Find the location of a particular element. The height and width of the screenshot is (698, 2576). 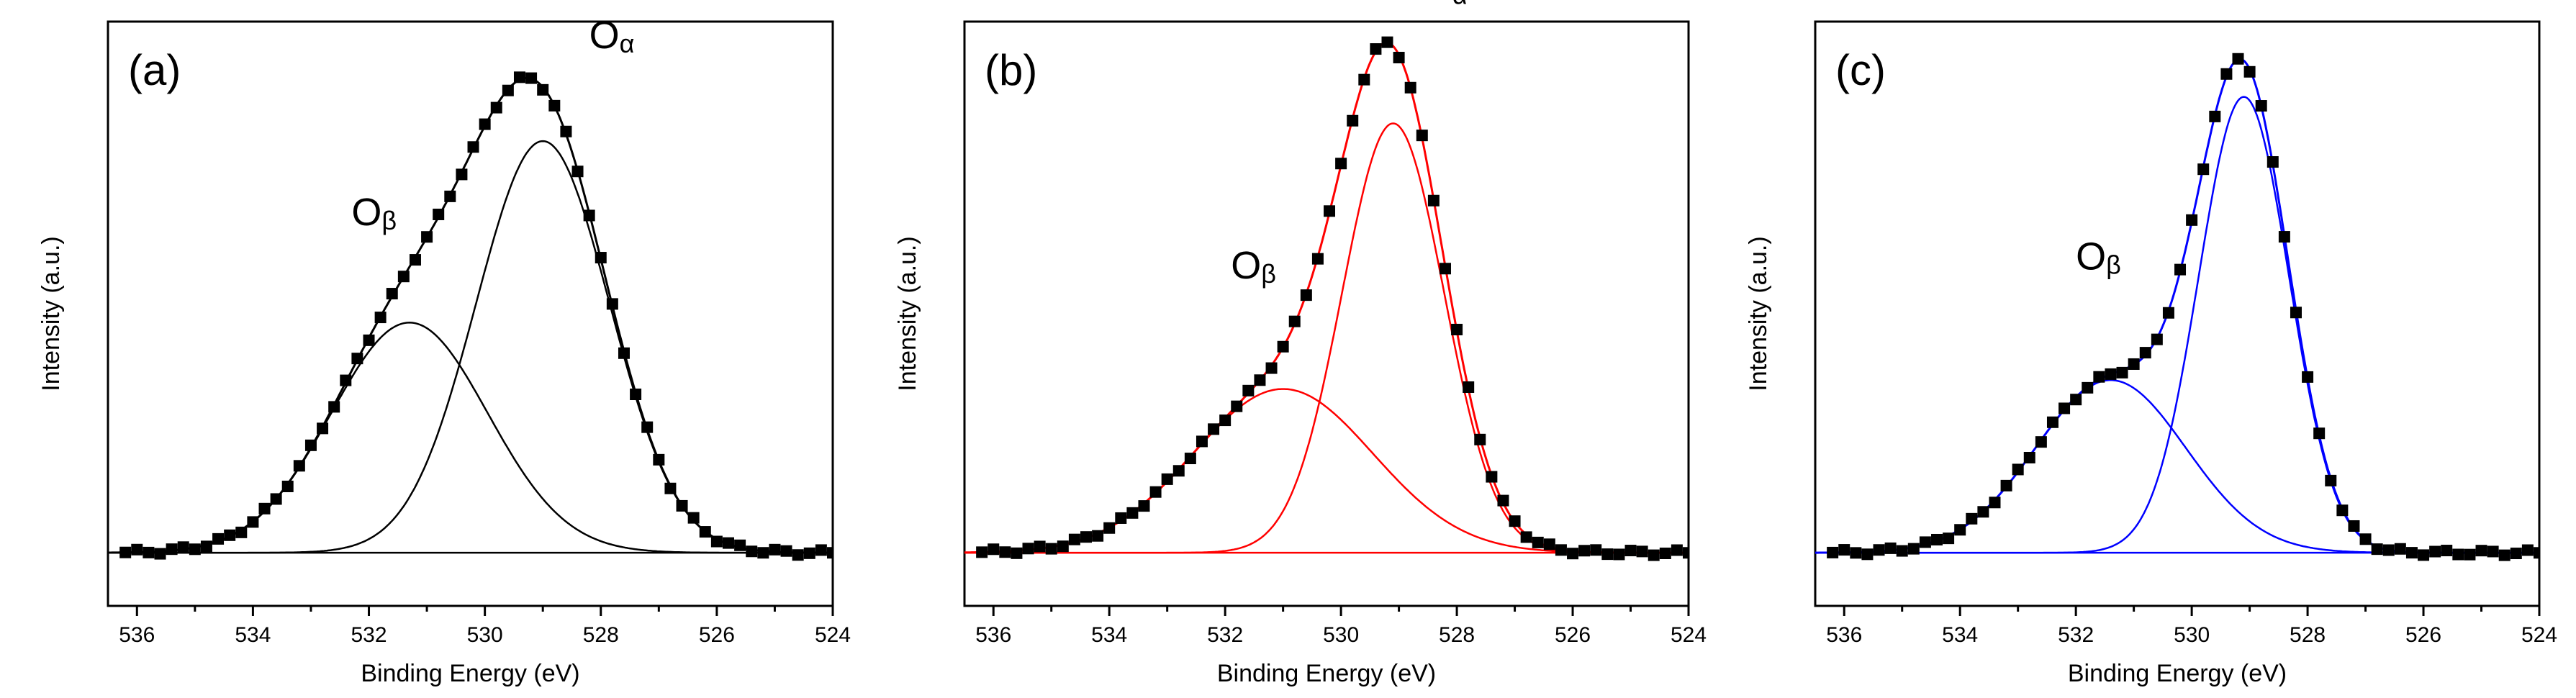

x-tick-label: 532 is located at coordinates (2076, 635).